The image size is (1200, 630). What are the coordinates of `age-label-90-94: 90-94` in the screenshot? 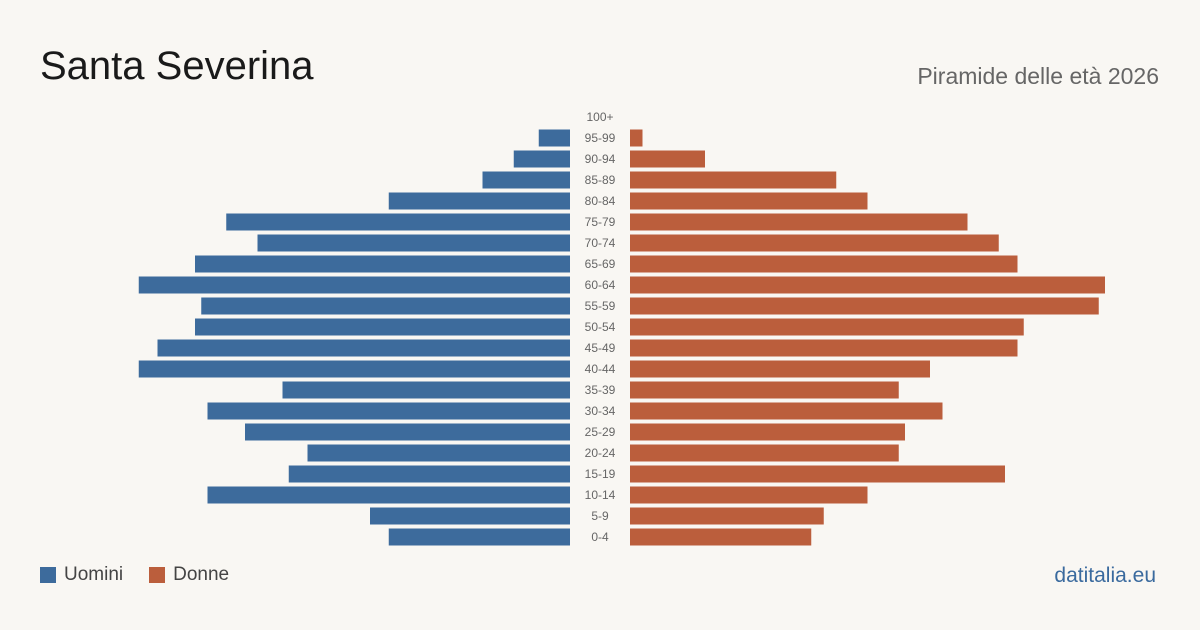 It's located at (600, 159).